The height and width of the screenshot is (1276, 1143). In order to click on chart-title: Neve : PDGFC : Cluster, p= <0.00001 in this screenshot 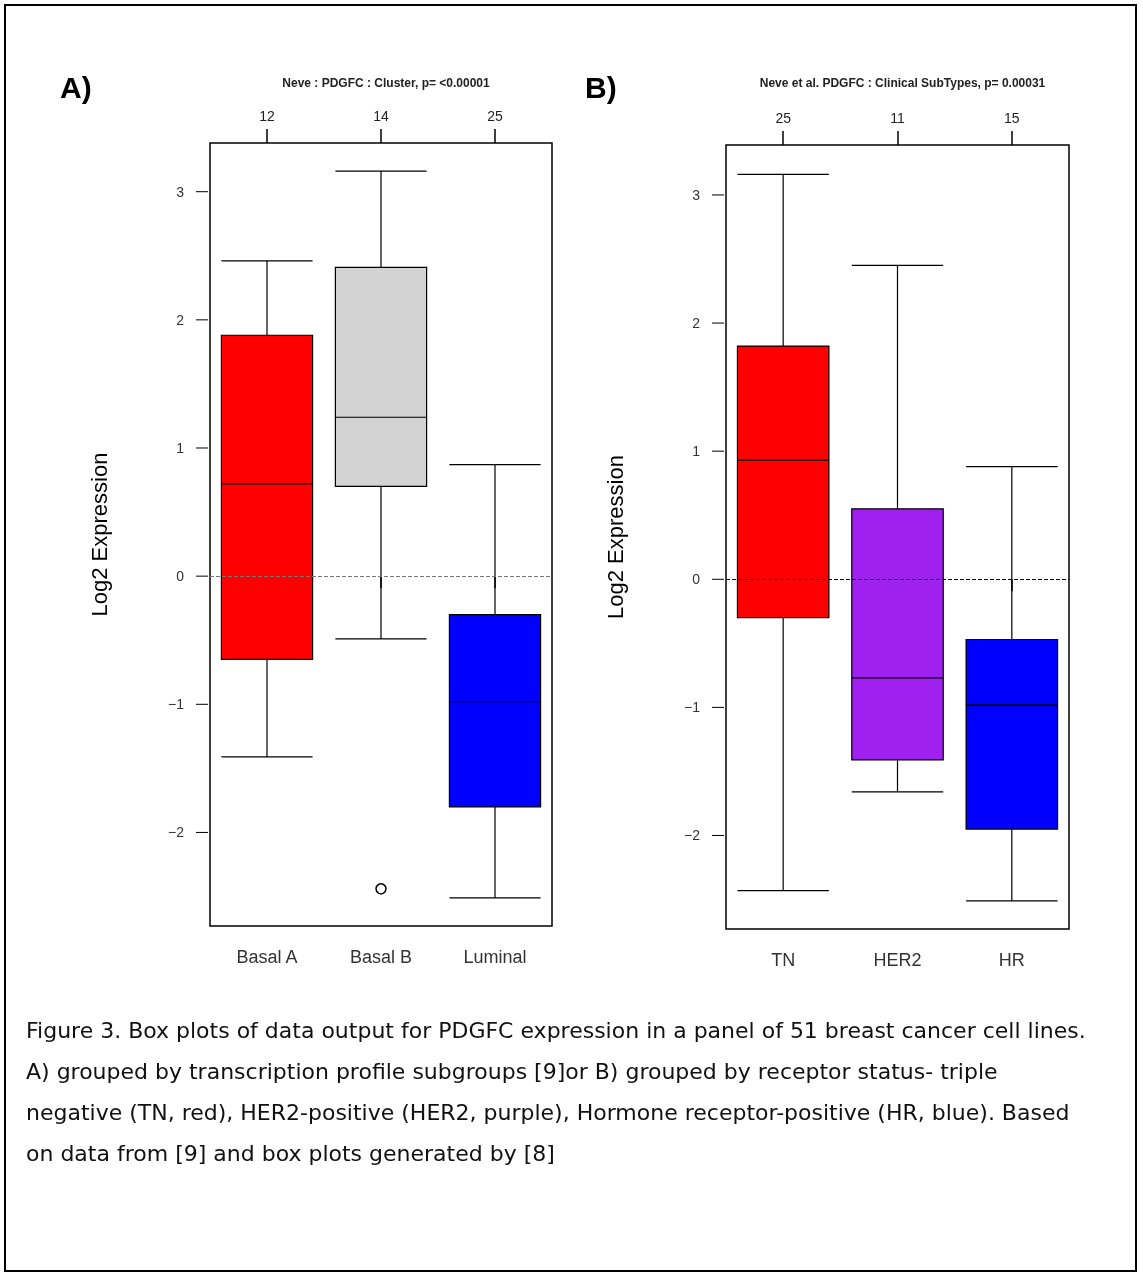, I will do `click(386, 83)`.